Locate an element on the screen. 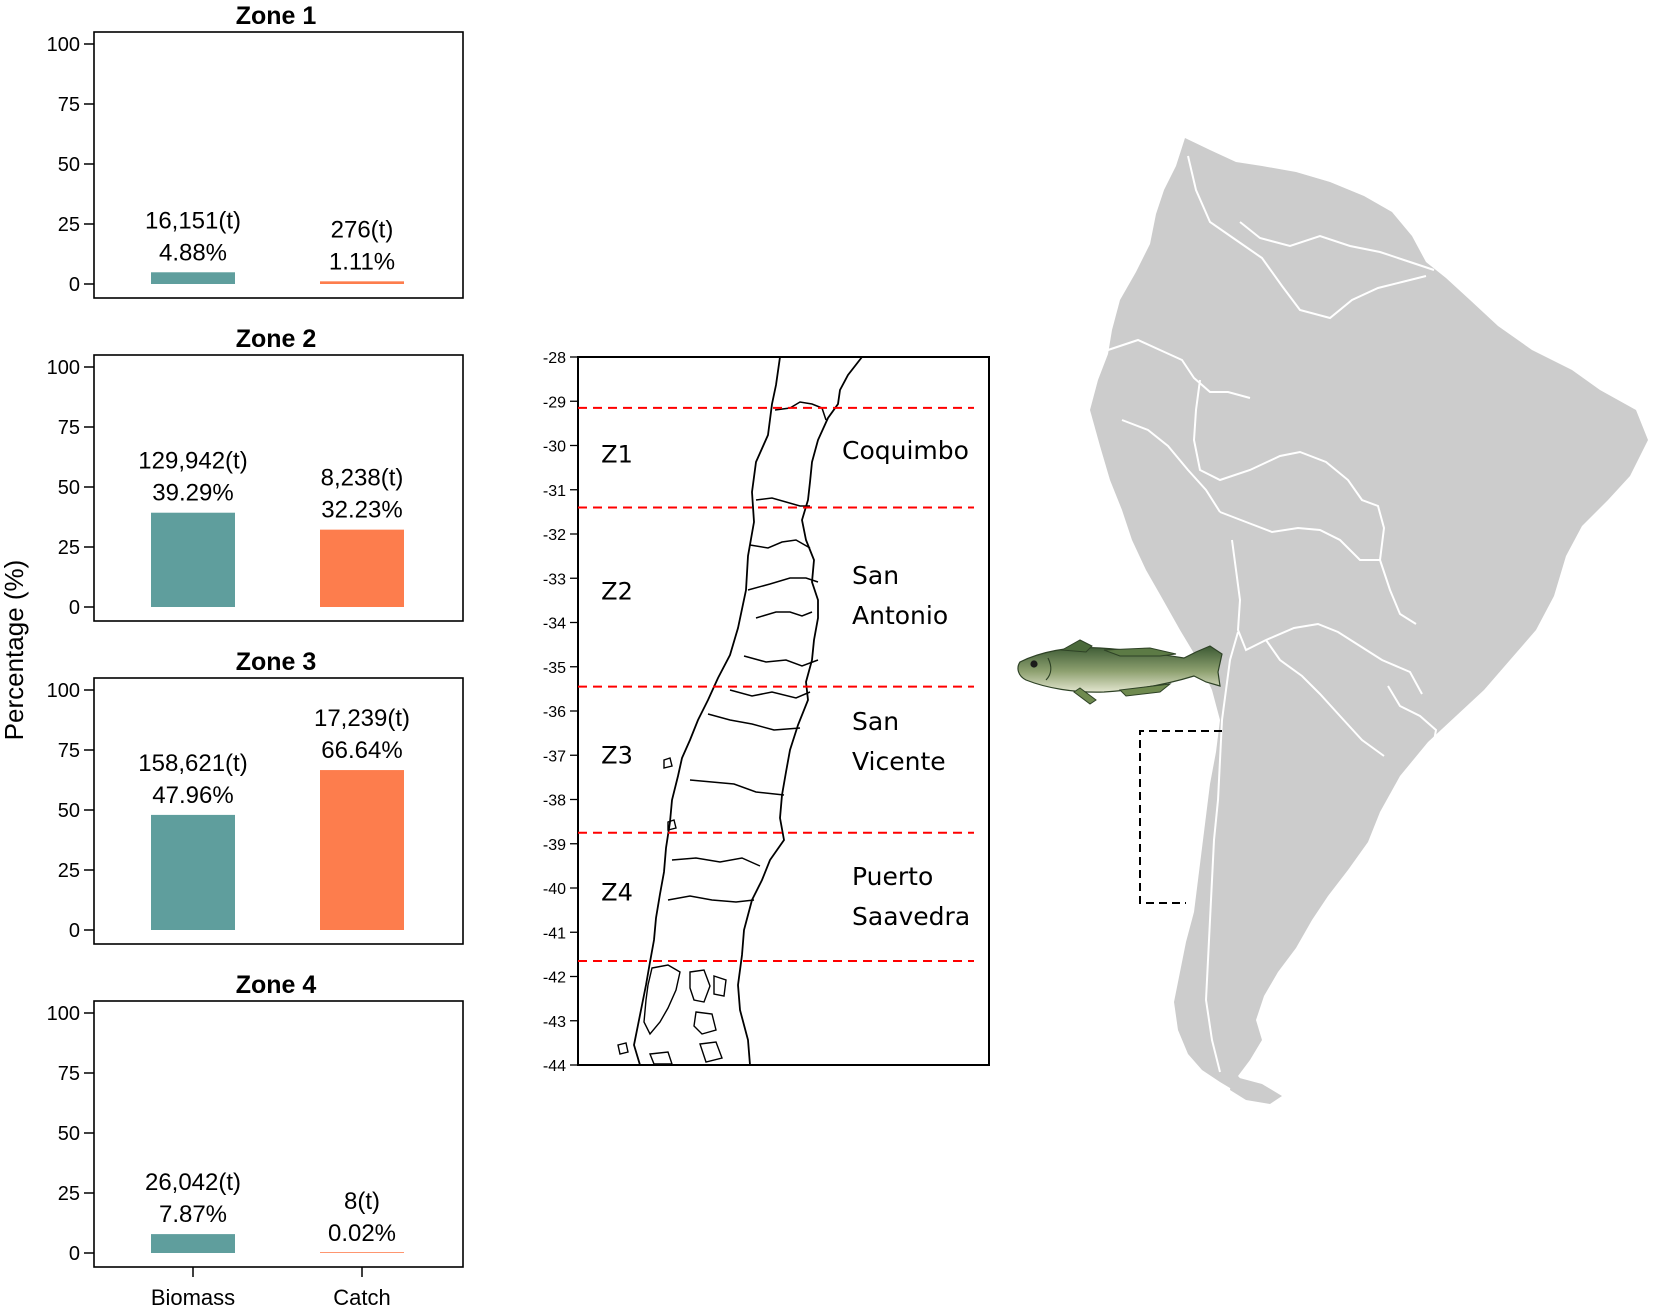  panel-title: Zone 2 is located at coordinates (276, 339).